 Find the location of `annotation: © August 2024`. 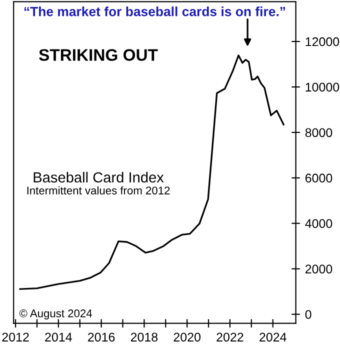

annotation: © August 2024 is located at coordinates (55, 314).